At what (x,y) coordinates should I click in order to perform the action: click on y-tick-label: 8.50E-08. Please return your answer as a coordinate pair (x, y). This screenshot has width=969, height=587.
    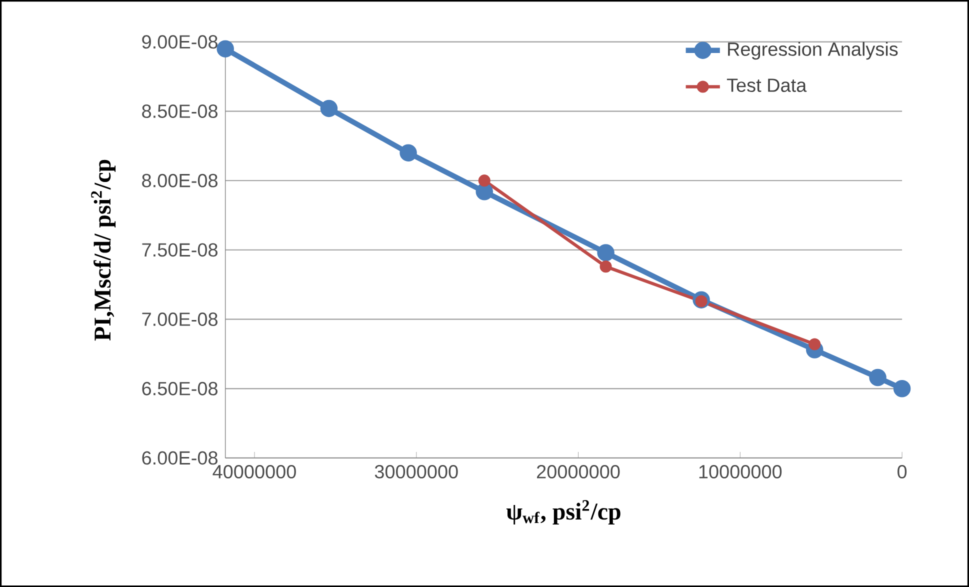
    Looking at the image, I should click on (180, 111).